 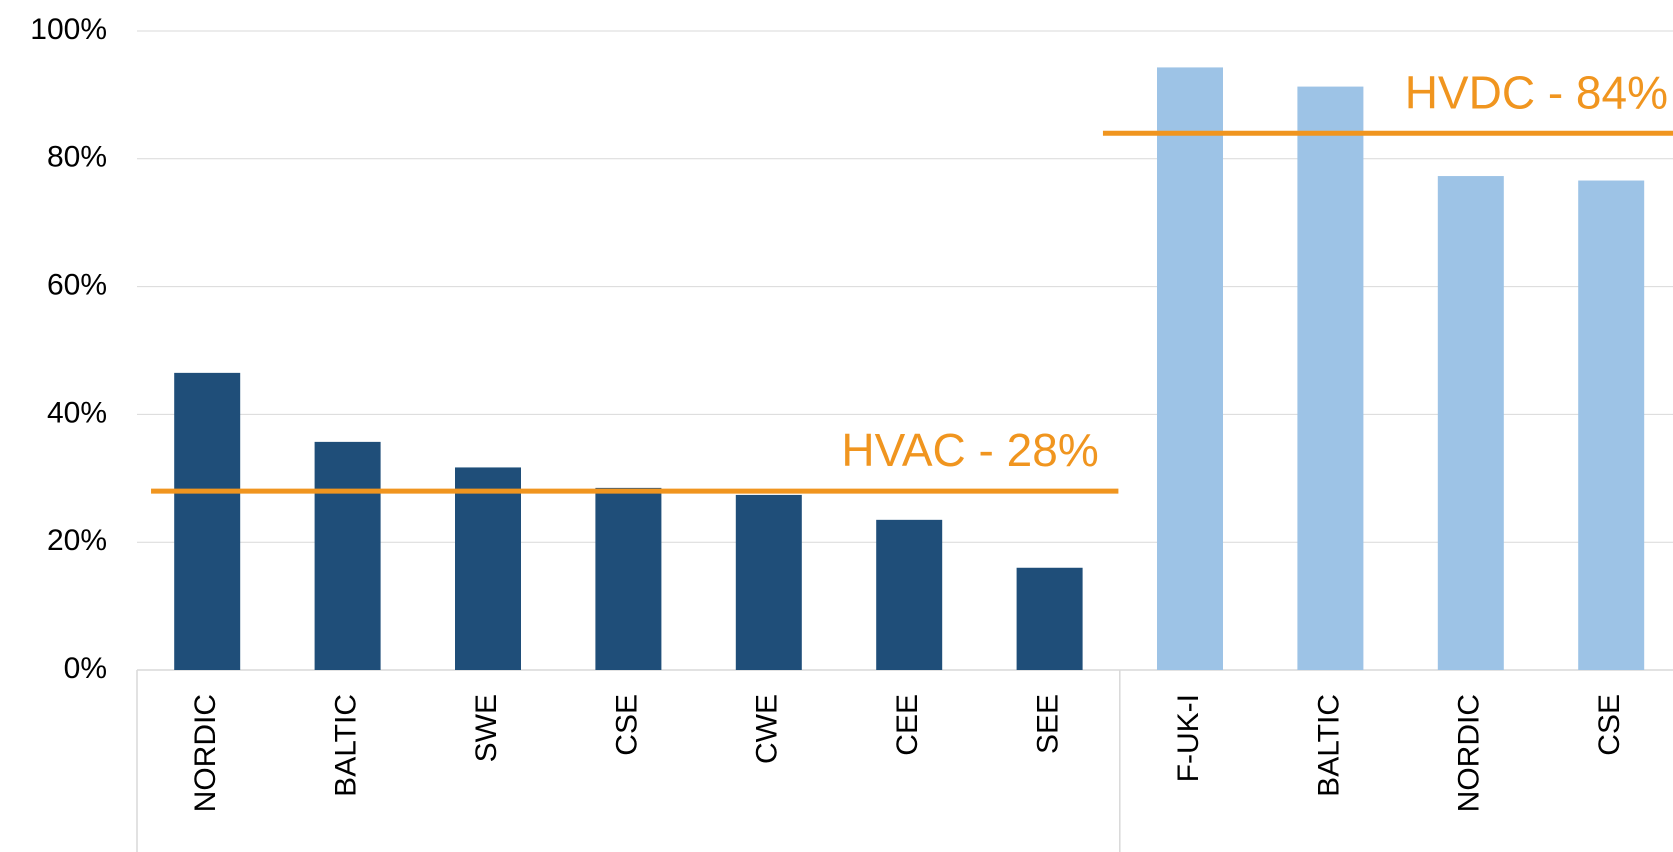 What do you see at coordinates (77, 540) in the screenshot?
I see `y-tick-label: 20%` at bounding box center [77, 540].